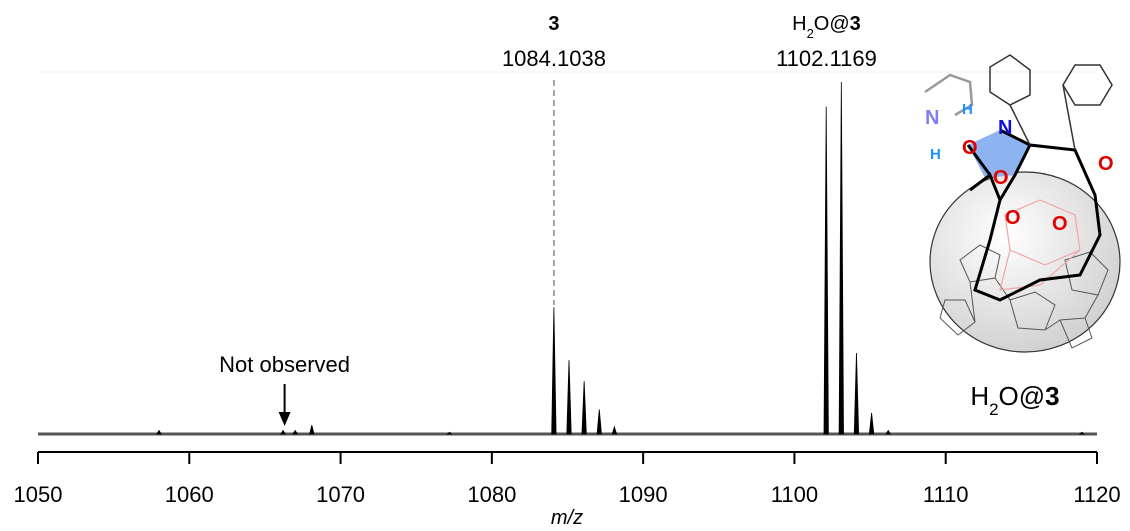 Image resolution: width=1130 pixels, height=531 pixels. What do you see at coordinates (826, 58) in the screenshot?
I see `annotation-value: 1102.1169` at bounding box center [826, 58].